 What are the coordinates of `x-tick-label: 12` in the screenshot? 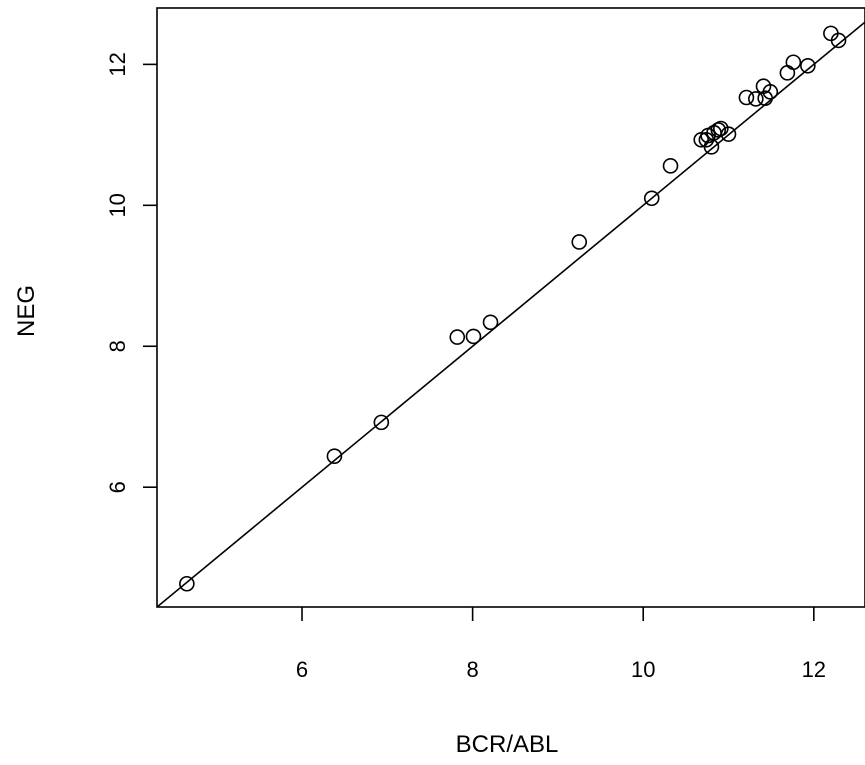 It's located at (814, 669).